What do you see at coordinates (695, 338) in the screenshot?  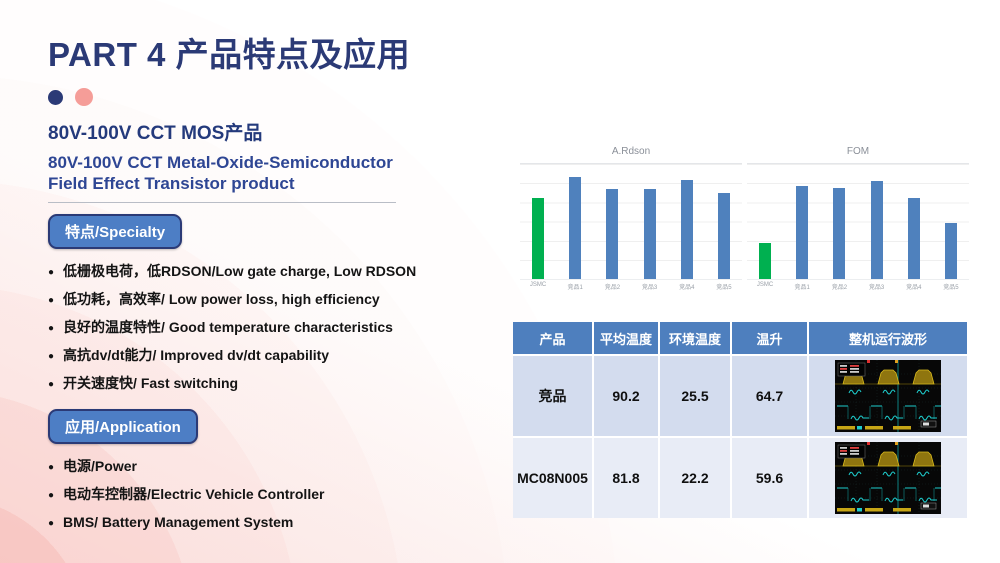 I see `table-header-cell: 环境温度` at bounding box center [695, 338].